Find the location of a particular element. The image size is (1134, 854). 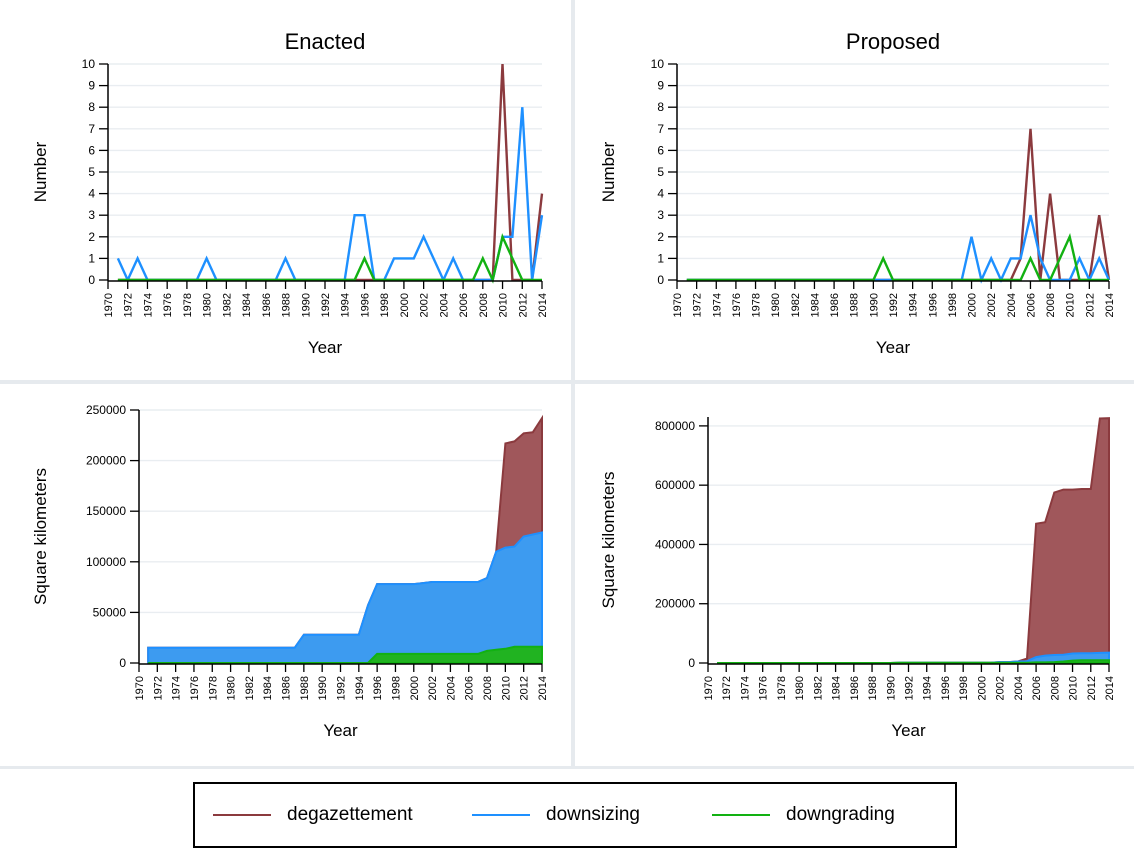

y-tick-label: 3 is located at coordinates (660, 215).